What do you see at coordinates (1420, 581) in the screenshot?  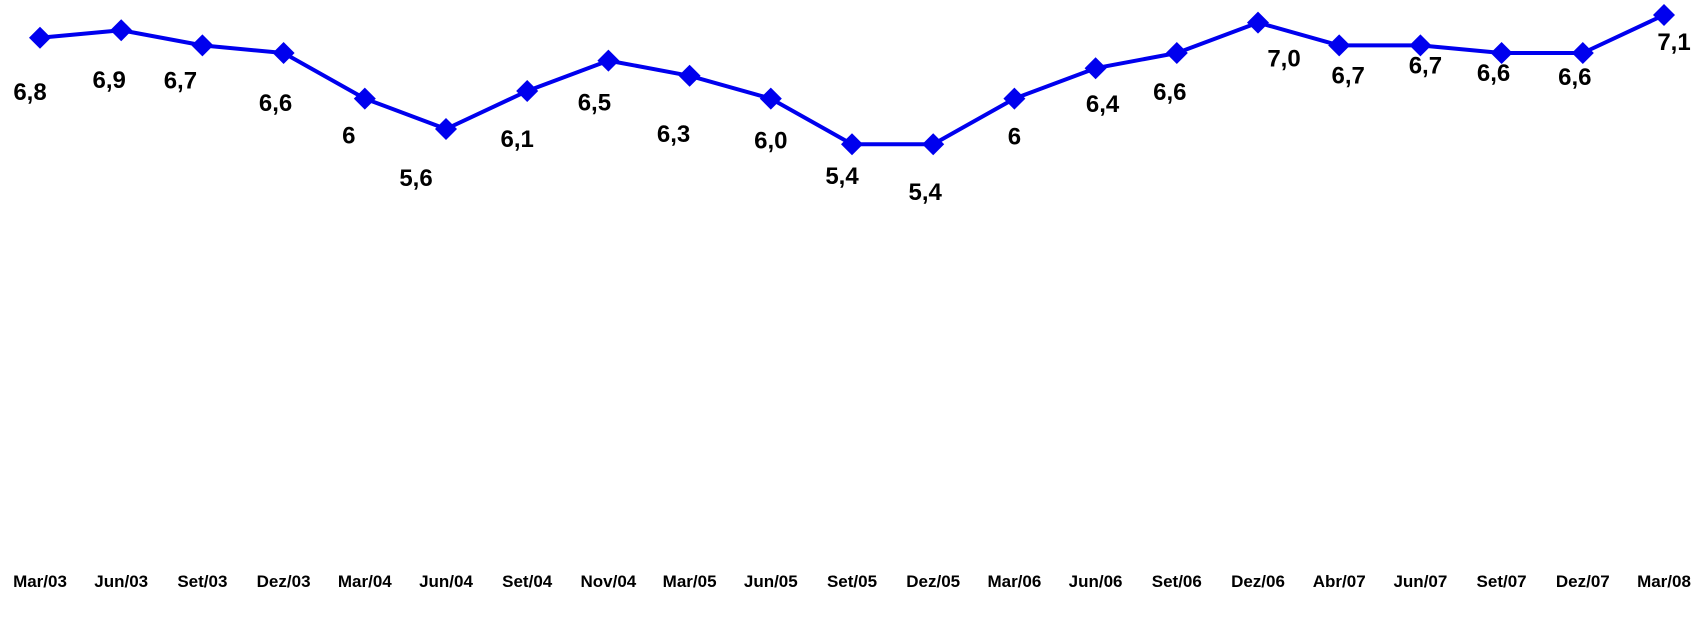 I see `x-tick-label: Jun/07` at bounding box center [1420, 581].